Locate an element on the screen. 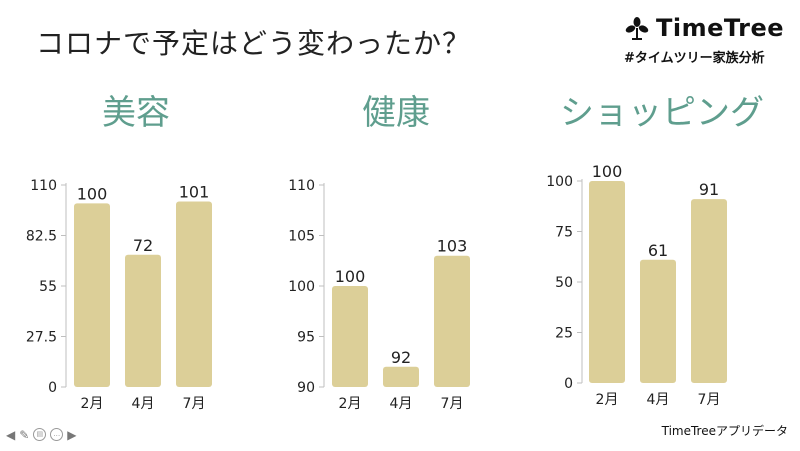  category-title-beauty: 美容 is located at coordinates (136, 113).